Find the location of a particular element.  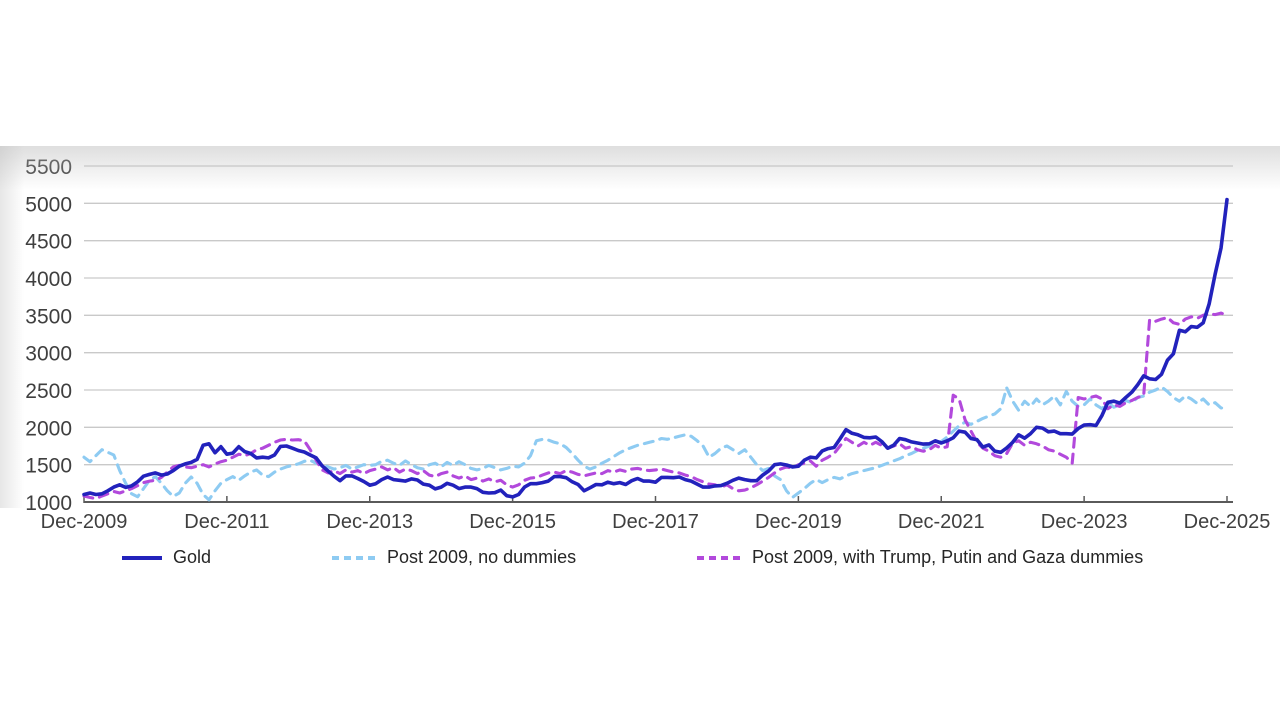

y-axis-tick-label: 2500 is located at coordinates (48, 391).